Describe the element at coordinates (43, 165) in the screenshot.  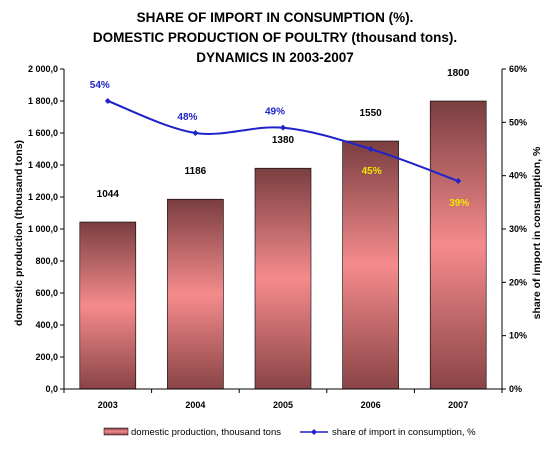
I see `y-left-tick-label: 1 400,0` at that location.